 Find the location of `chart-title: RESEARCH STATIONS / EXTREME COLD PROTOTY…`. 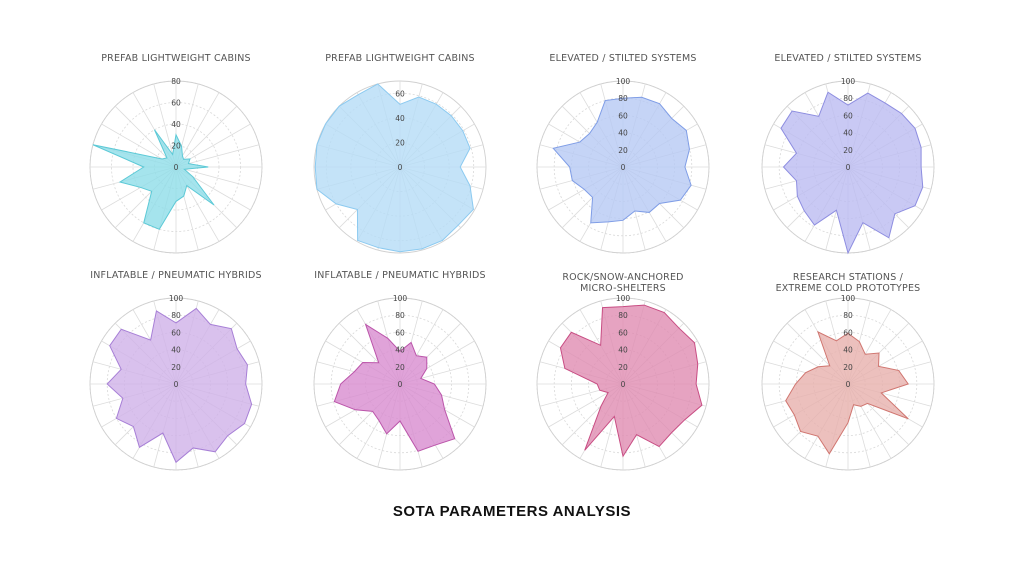

chart-title: RESEARCH STATIONS / EXTREME COLD PROTOTY… is located at coordinates (848, 283).